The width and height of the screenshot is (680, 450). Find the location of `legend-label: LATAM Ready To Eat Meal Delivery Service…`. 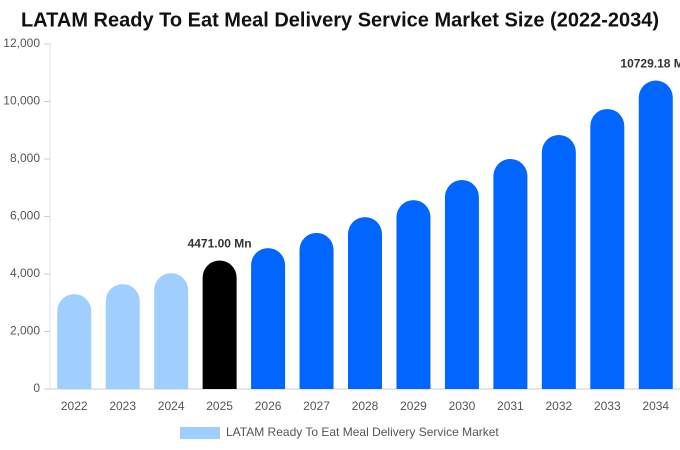

legend-label: LATAM Ready To Eat Meal Delivery Service… is located at coordinates (362, 432).